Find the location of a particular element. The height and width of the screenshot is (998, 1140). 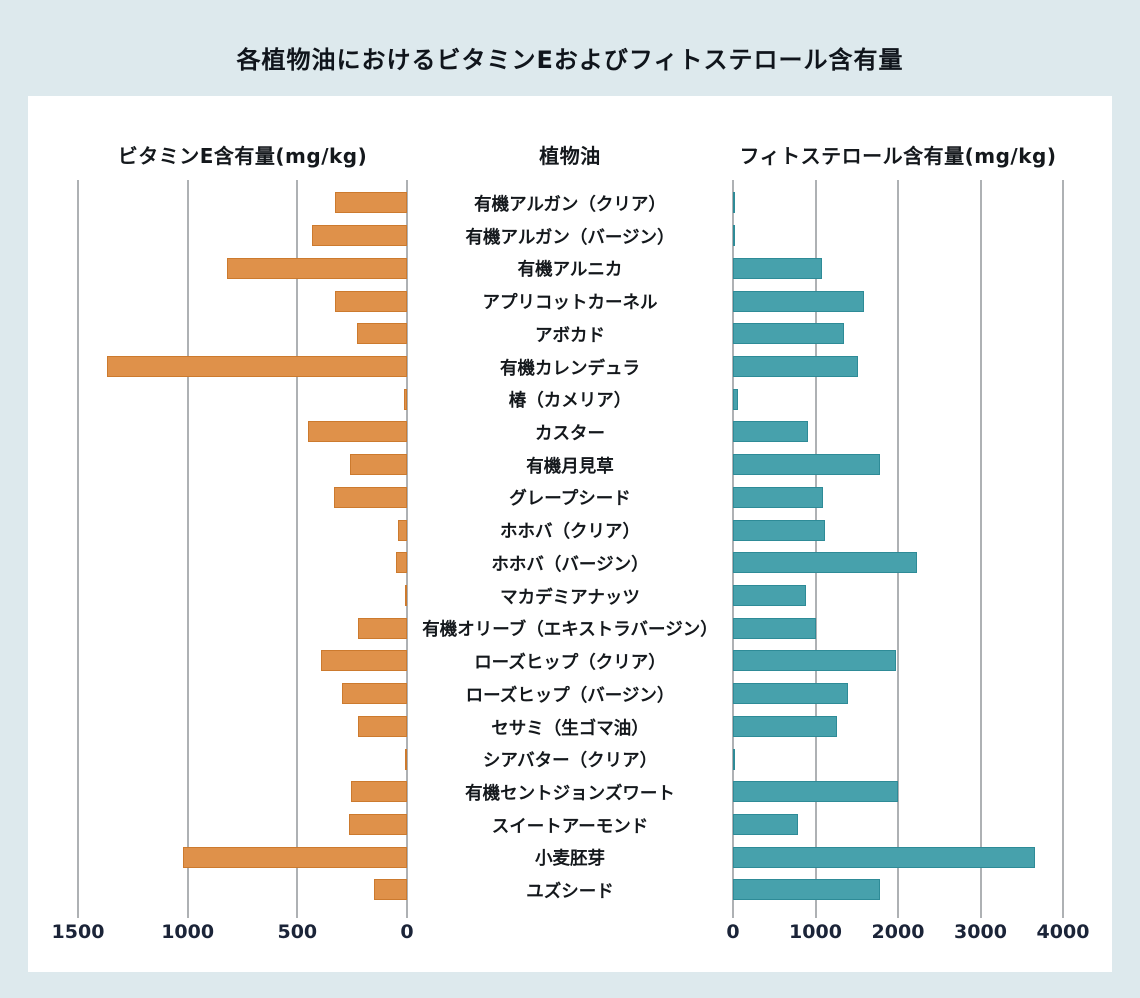

category-label: セサミ（生ゴマ油） is located at coordinates (570, 728).